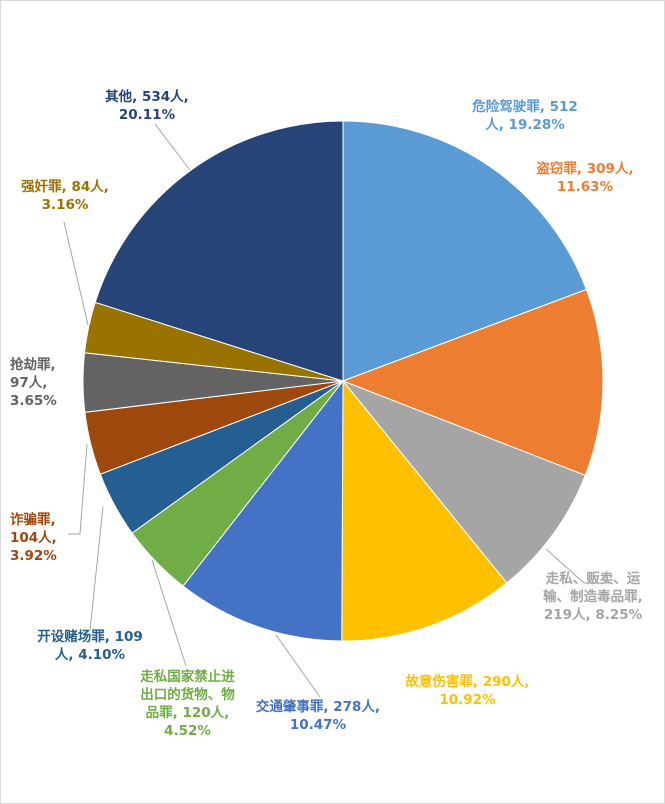 This screenshot has height=804, width=665. Describe the element at coordinates (585, 169) in the screenshot. I see `data-label-line: 盗窃罪, 309人,` at that location.